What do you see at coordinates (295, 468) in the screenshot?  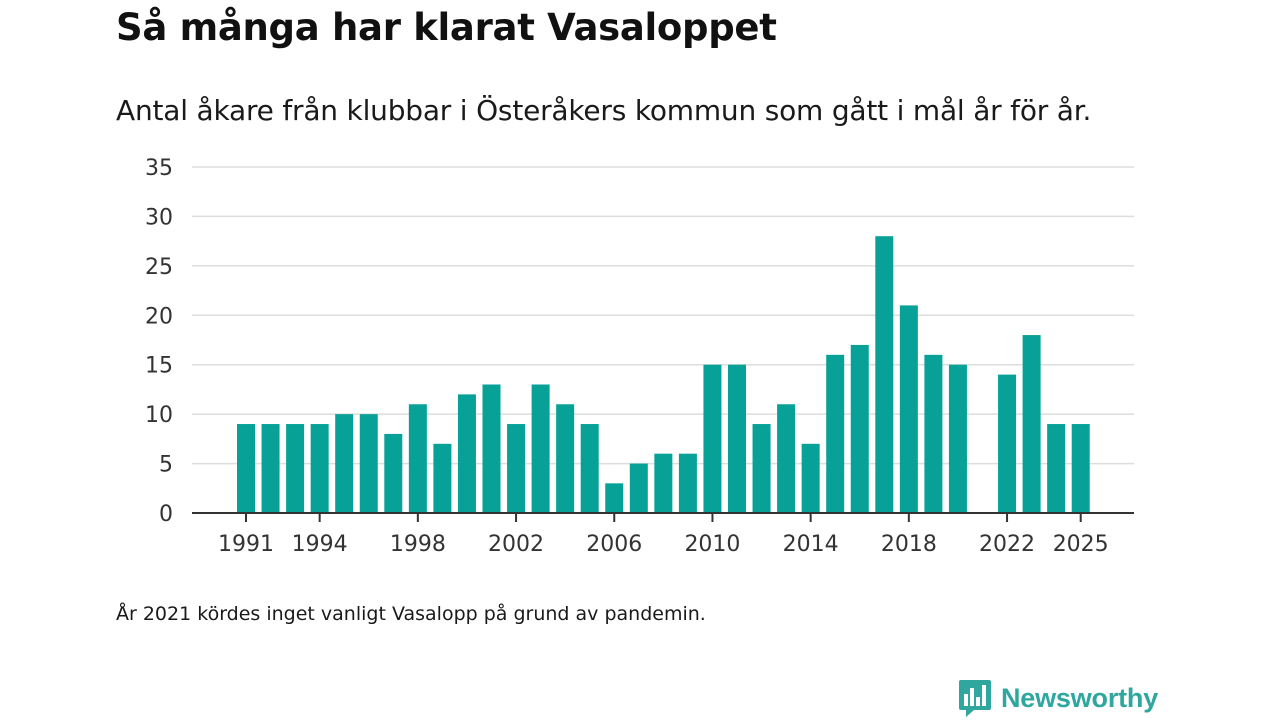 I see `bar-1993` at bounding box center [295, 468].